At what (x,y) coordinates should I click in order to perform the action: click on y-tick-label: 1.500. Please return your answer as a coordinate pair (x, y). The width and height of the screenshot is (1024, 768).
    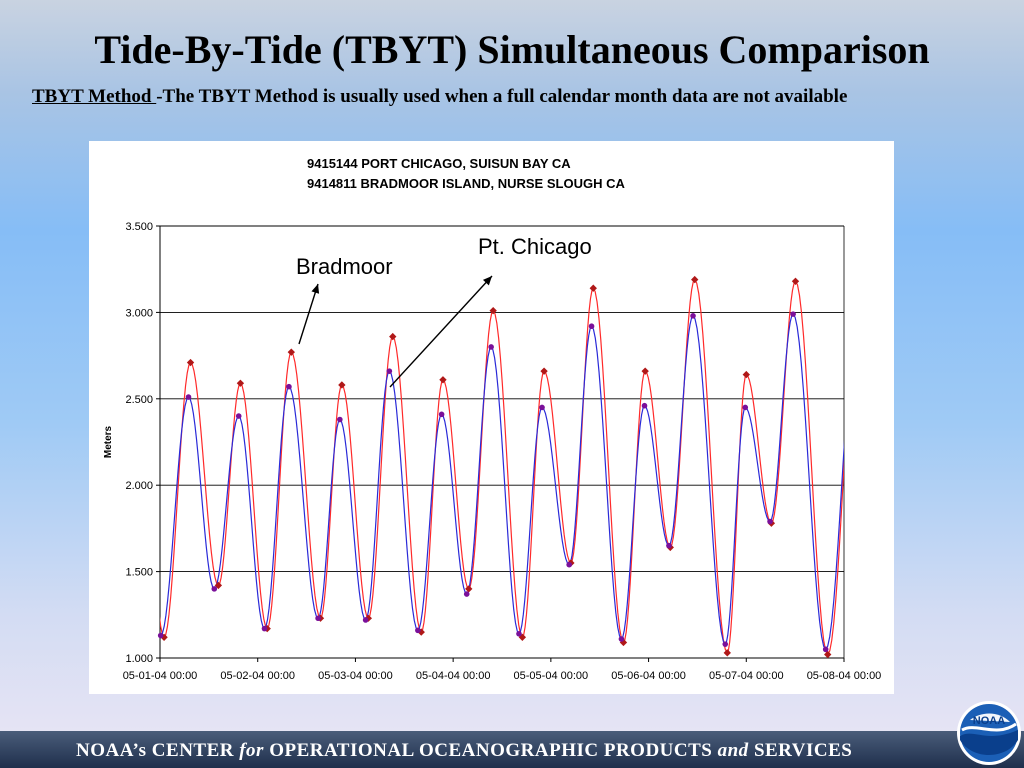
    Looking at the image, I should click on (139, 573).